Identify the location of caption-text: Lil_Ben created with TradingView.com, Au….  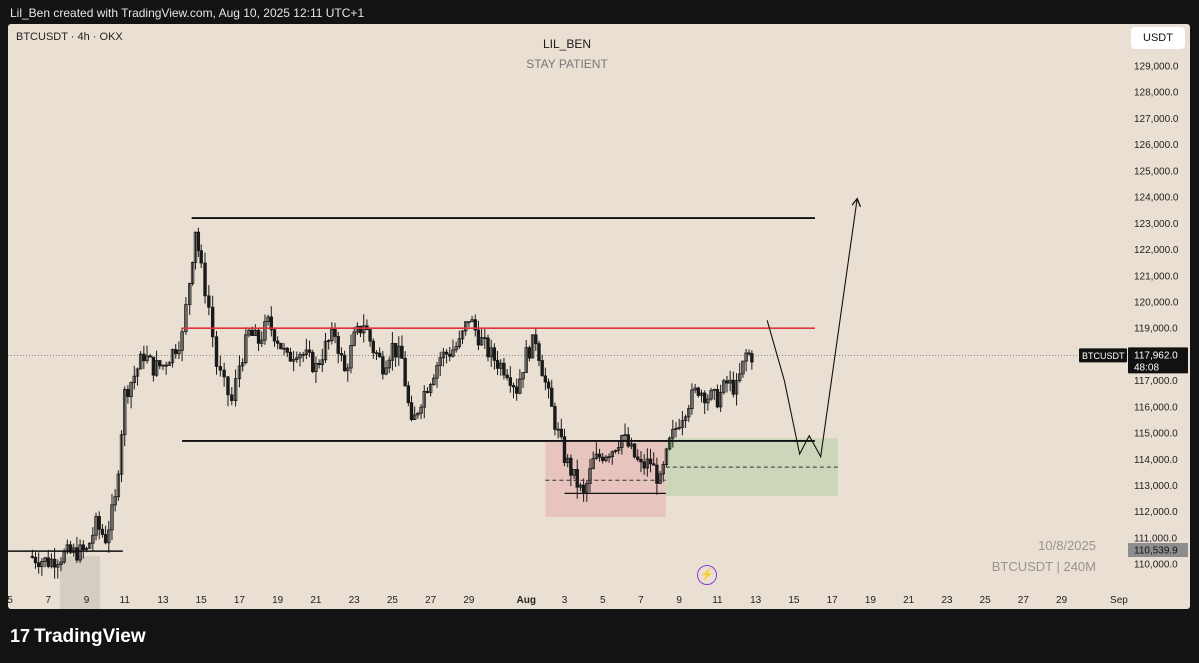
(187, 13).